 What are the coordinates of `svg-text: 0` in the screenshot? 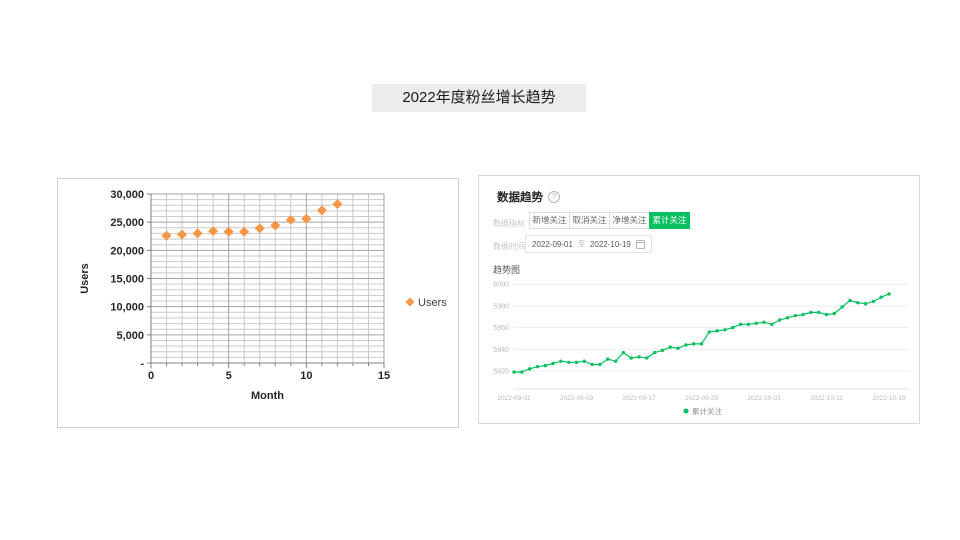 It's located at (151, 376).